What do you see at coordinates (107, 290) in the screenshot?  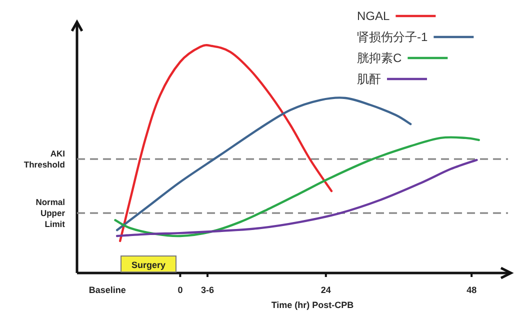 I see `x-tick-label: Baseline` at bounding box center [107, 290].